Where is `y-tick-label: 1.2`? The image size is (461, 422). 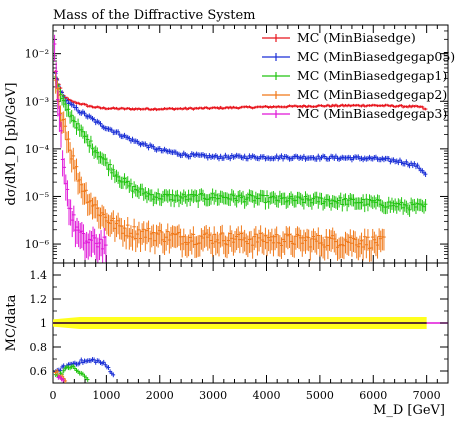 y-tick-label: 1.2 is located at coordinates (39, 299).